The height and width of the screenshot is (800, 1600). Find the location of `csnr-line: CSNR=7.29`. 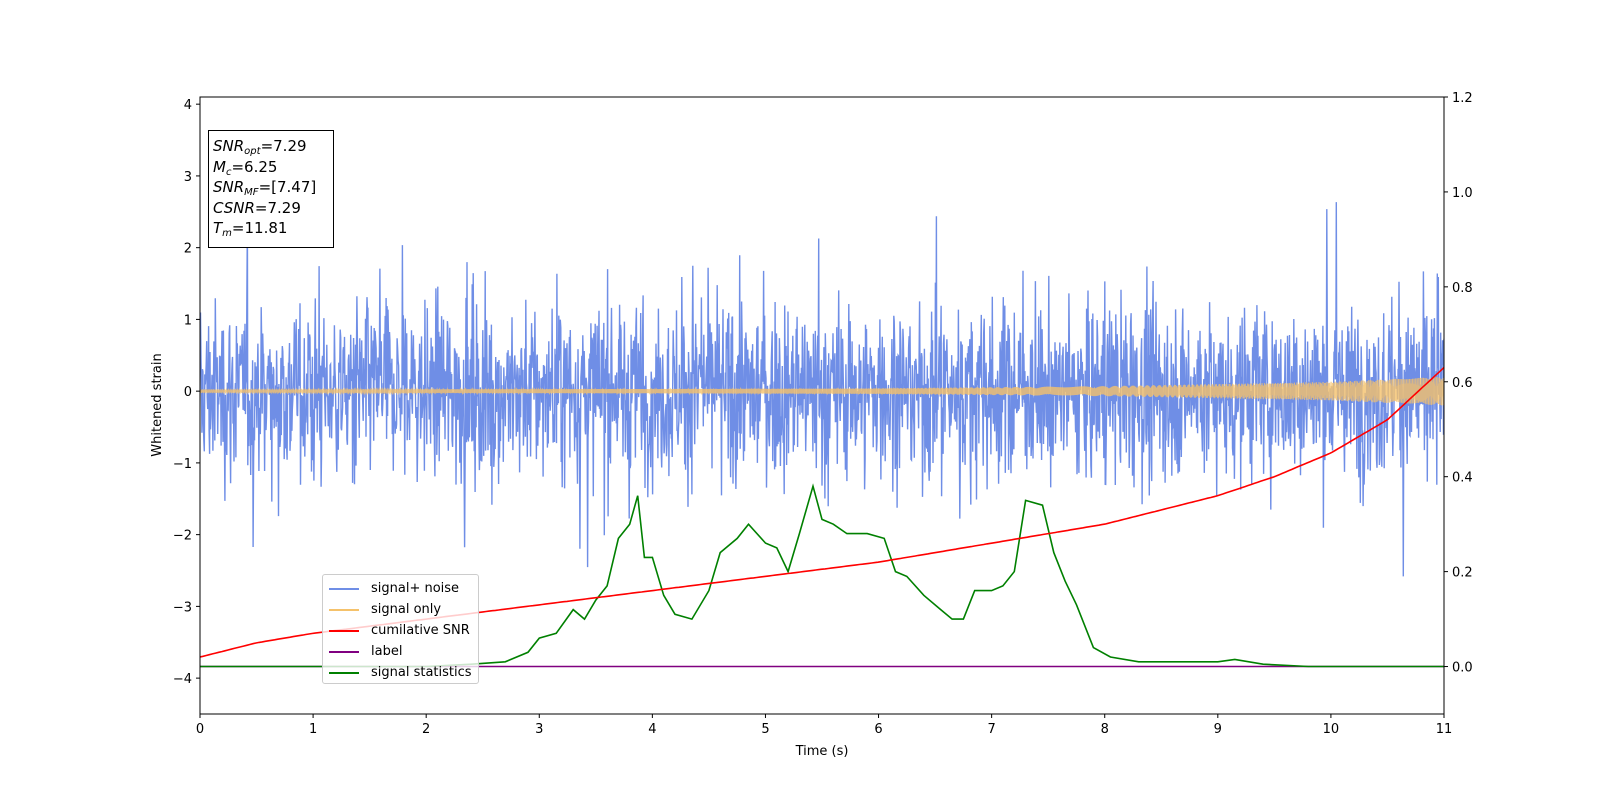

csnr-line: CSNR=7.29 is located at coordinates (257, 207).